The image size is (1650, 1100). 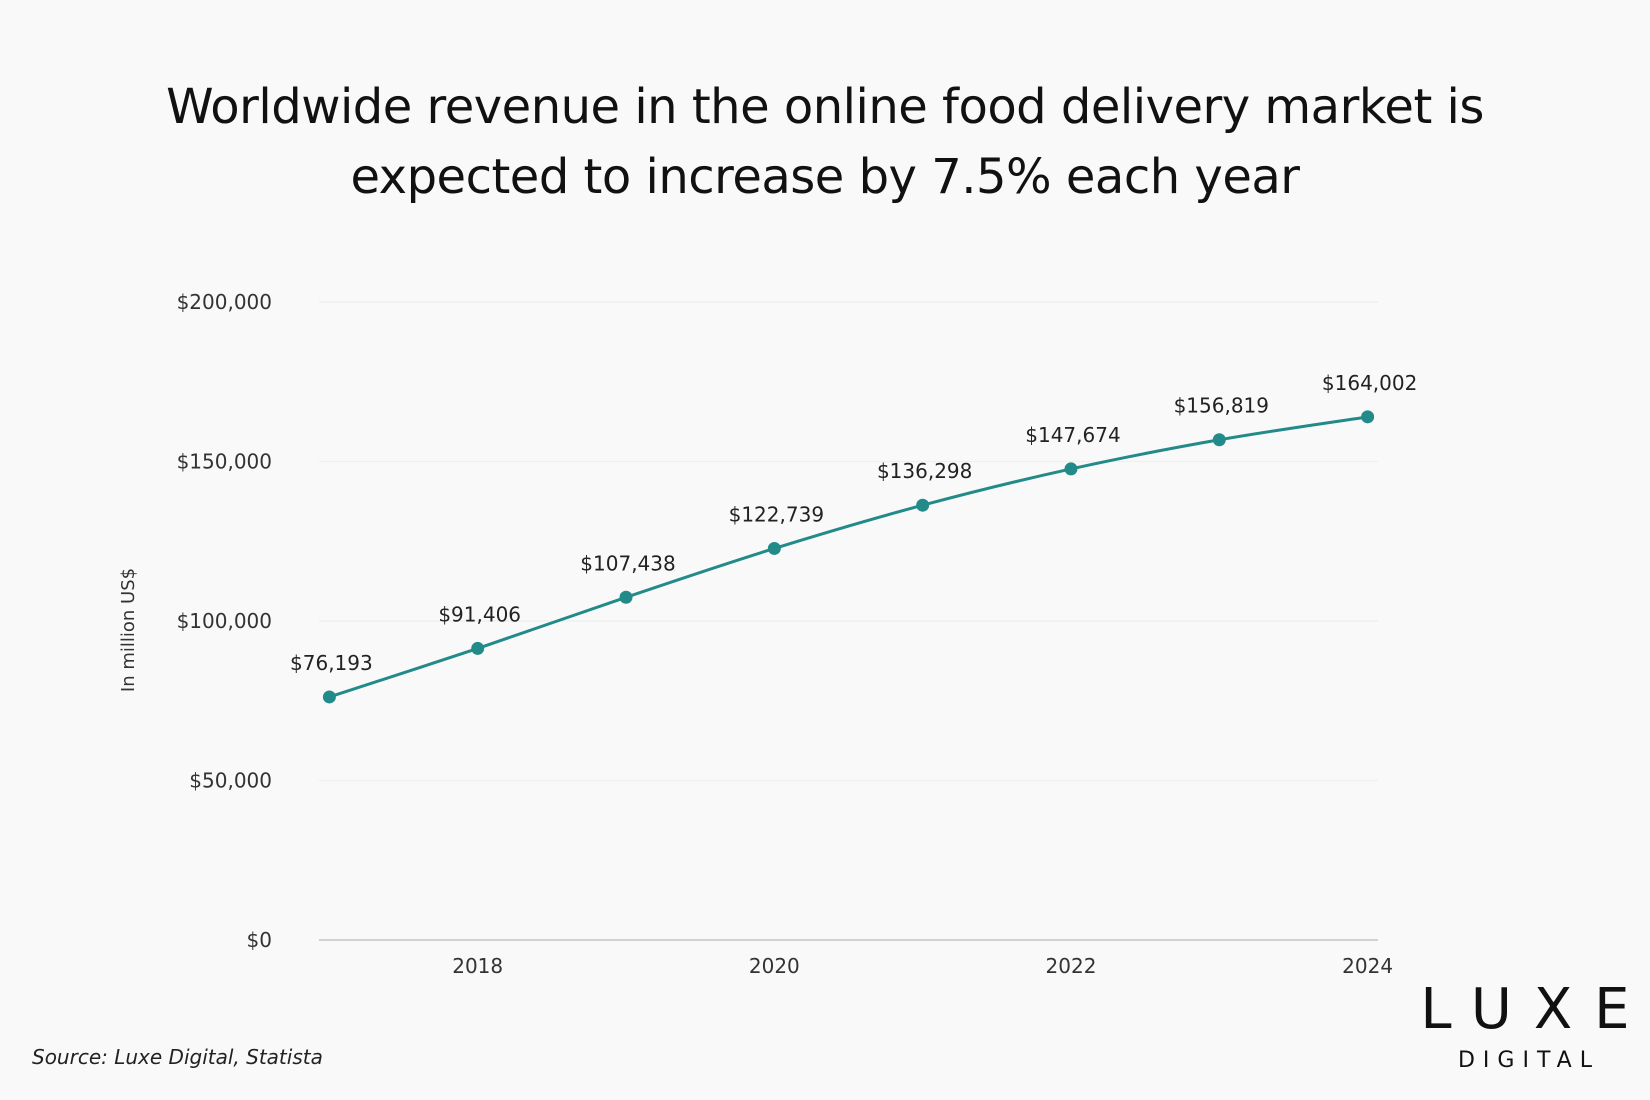 What do you see at coordinates (776, 514) in the screenshot?
I see `data-label: $122,739` at bounding box center [776, 514].